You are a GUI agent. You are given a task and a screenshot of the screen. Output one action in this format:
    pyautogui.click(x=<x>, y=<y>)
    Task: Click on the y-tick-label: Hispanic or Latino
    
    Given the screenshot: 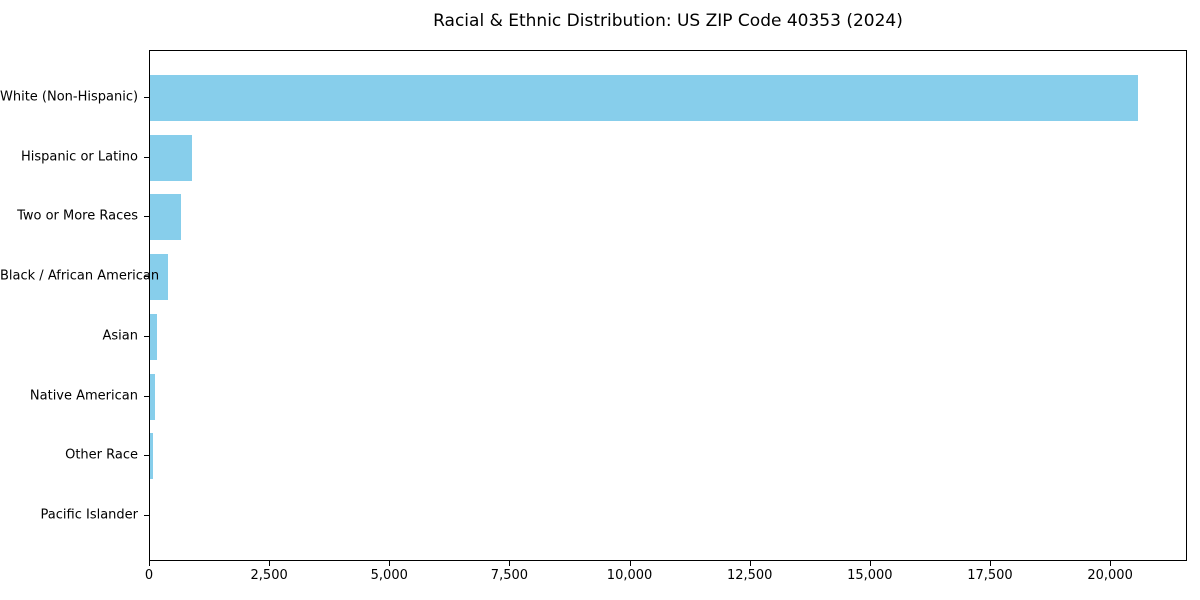 What is the action you would take?
    pyautogui.click(x=79, y=157)
    